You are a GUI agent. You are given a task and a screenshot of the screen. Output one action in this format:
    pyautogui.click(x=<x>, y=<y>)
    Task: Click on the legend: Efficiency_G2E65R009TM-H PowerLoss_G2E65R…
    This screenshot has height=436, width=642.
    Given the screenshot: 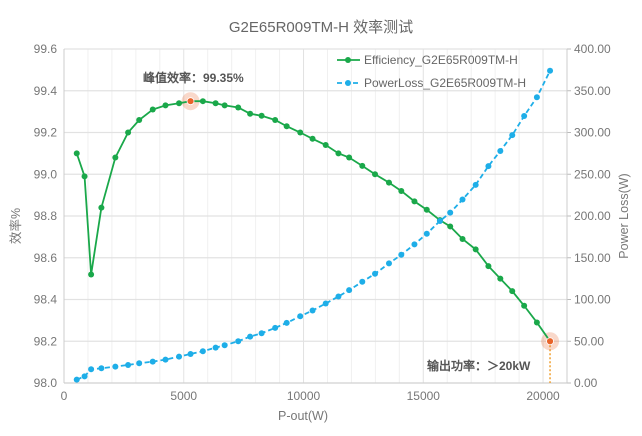 What is the action you would take?
    pyautogui.click(x=431, y=71)
    